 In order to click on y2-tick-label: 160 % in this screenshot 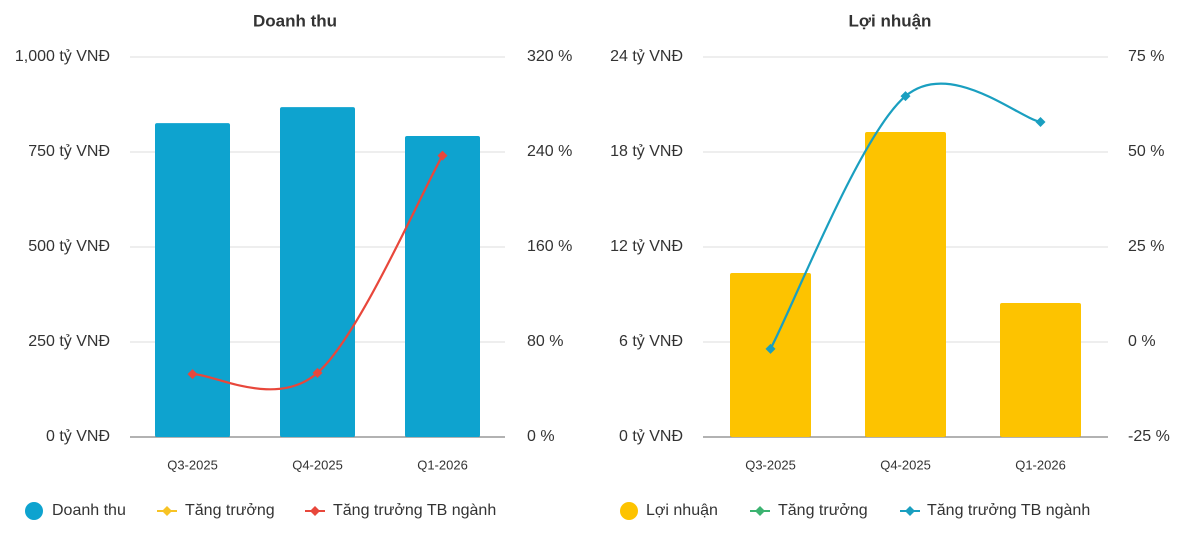, I will do `click(549, 246)`.